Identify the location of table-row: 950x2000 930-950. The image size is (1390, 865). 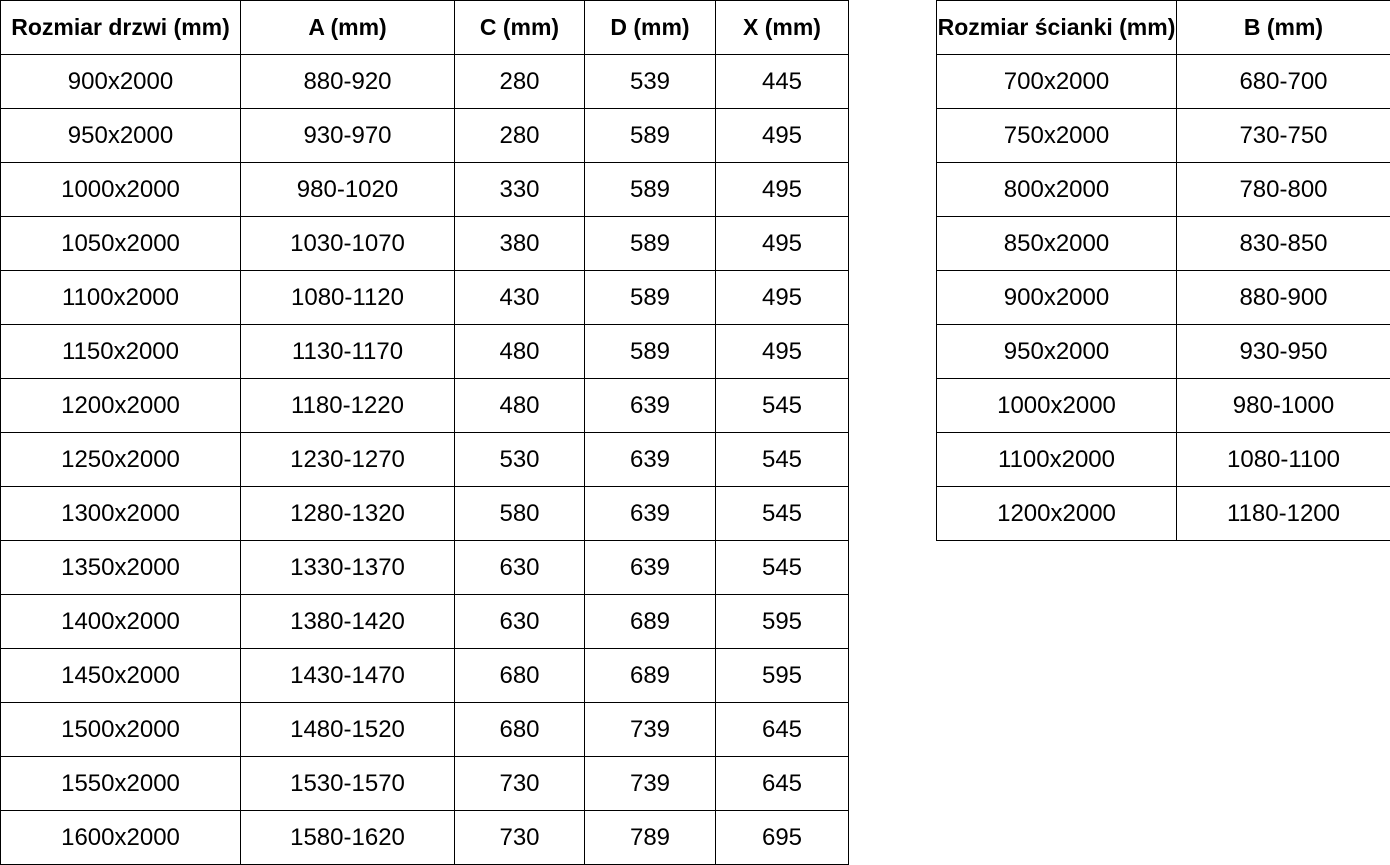
(1163, 351).